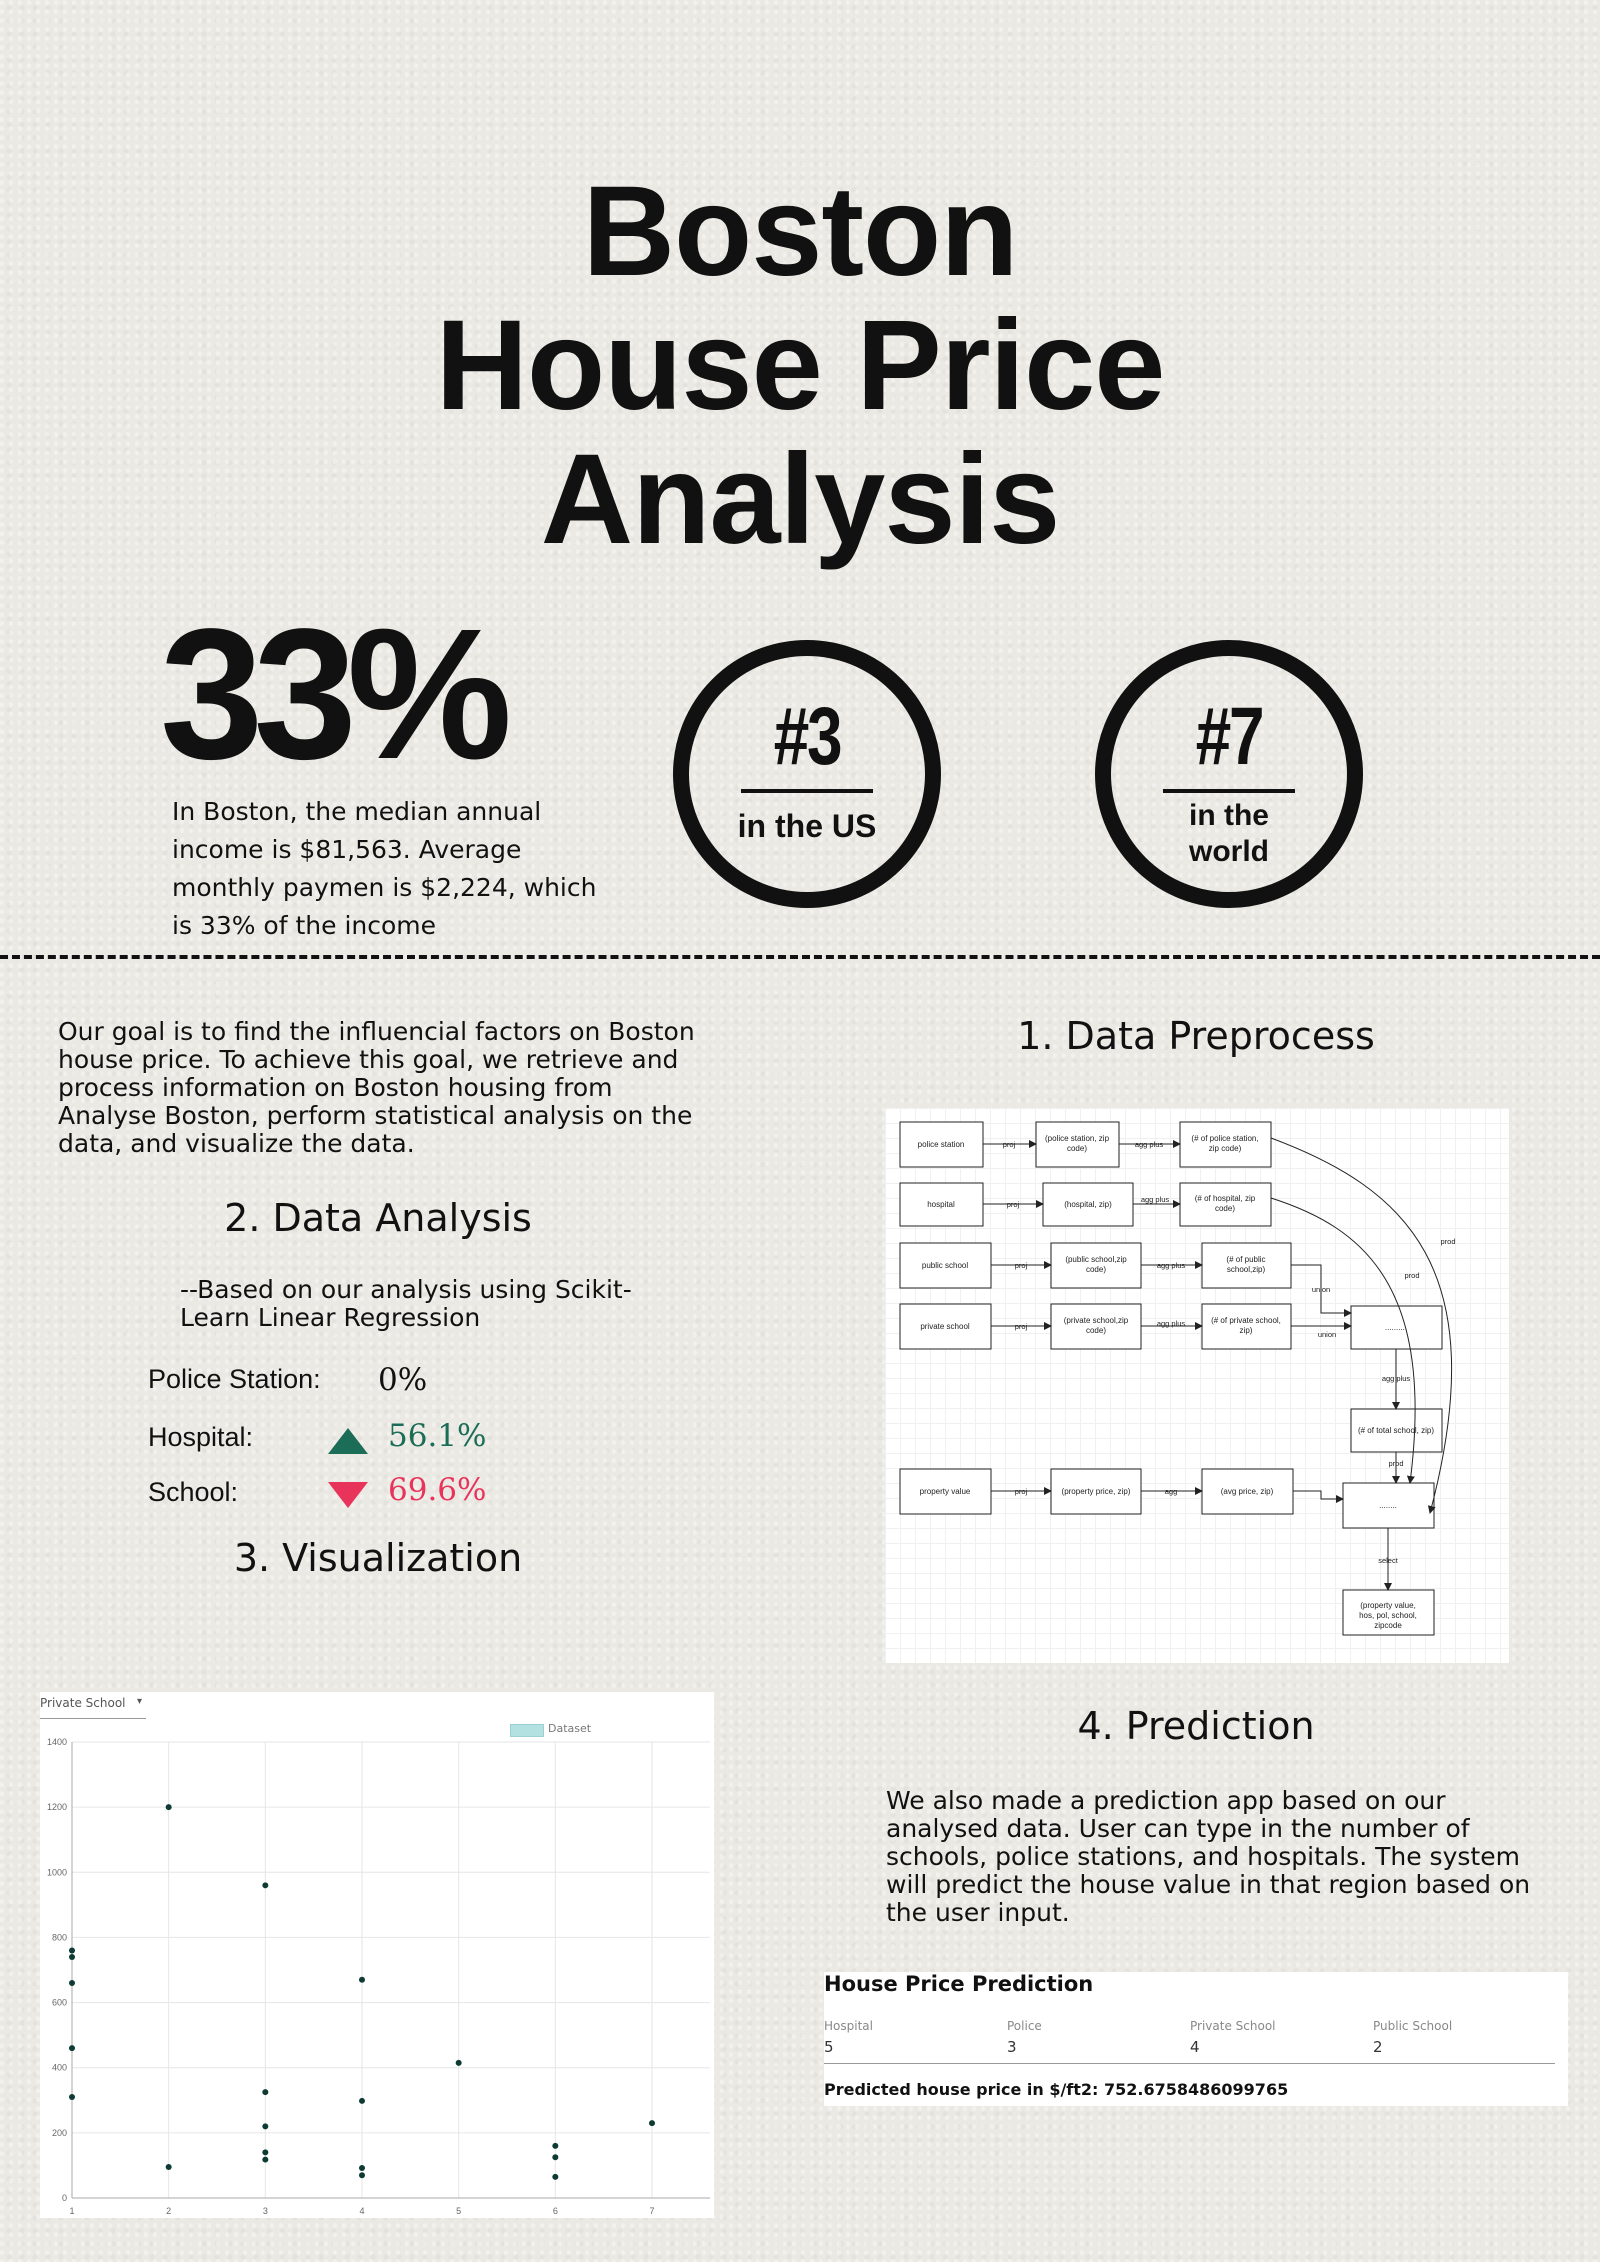 The image size is (1600, 2262). I want to click on increase-arrow-icon, so click(348, 1441).